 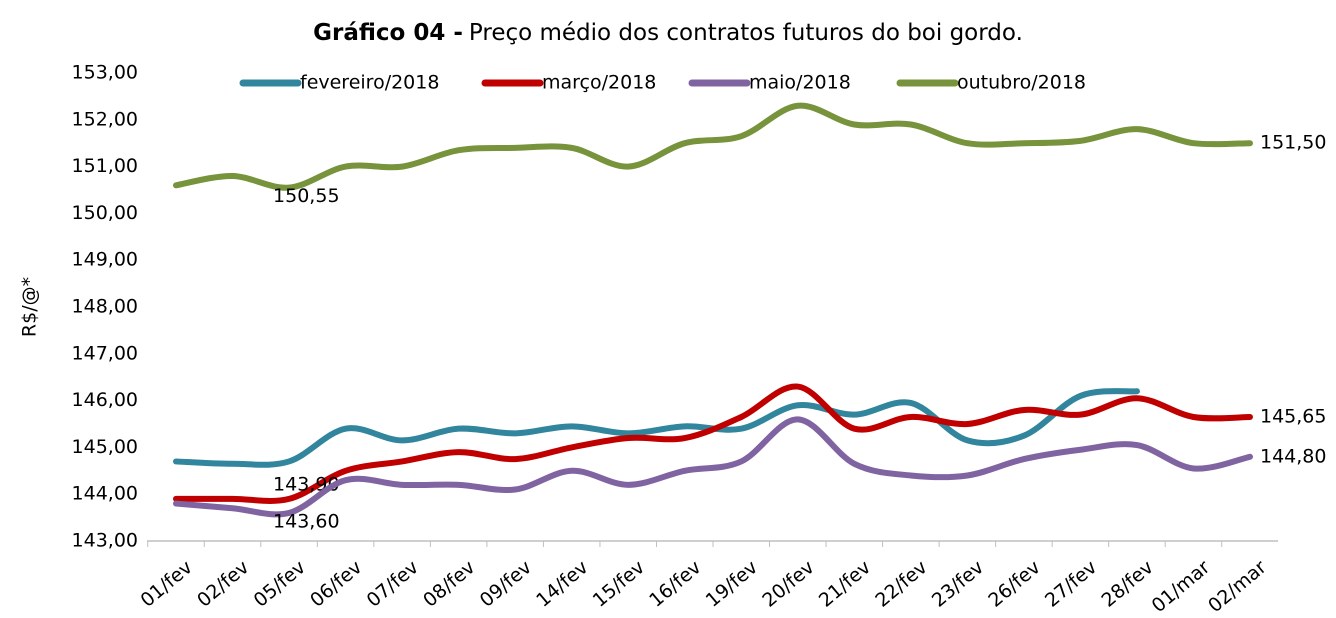 What do you see at coordinates (562, 584) in the screenshot?
I see `x-tick-label: 14/fev` at bounding box center [562, 584].